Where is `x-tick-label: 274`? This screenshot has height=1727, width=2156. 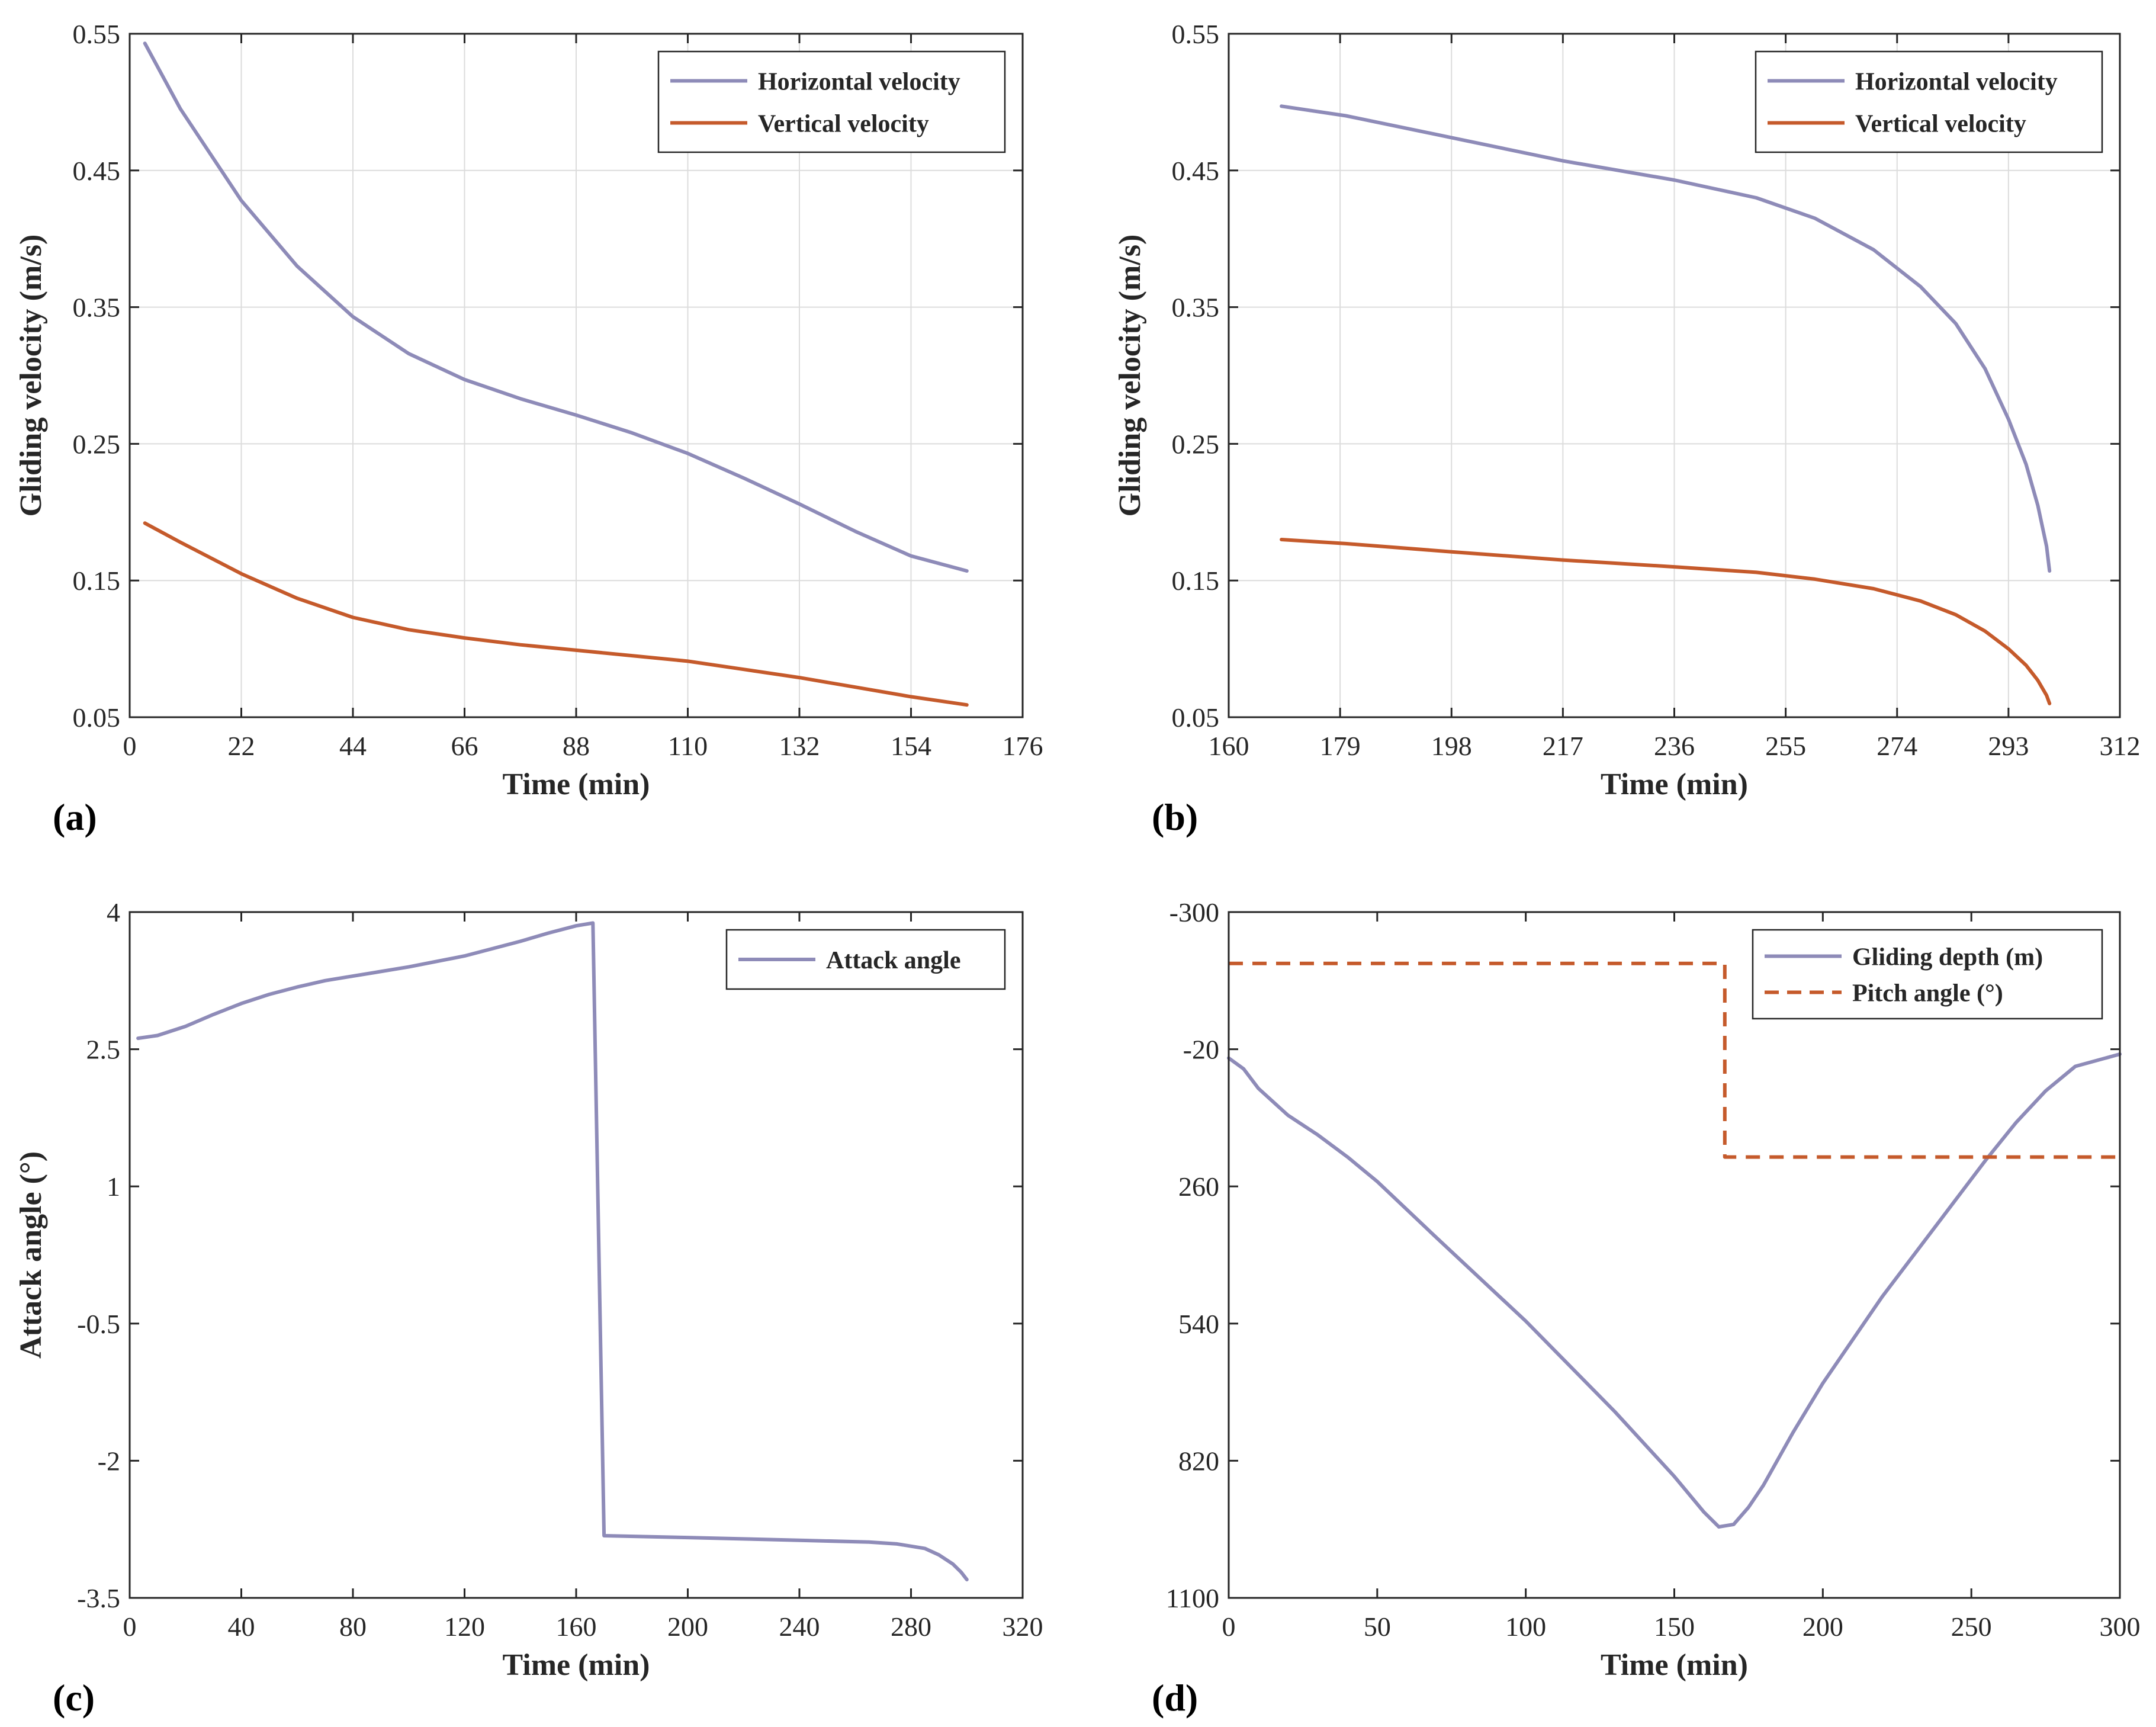 x-tick-label: 274 is located at coordinates (1897, 746).